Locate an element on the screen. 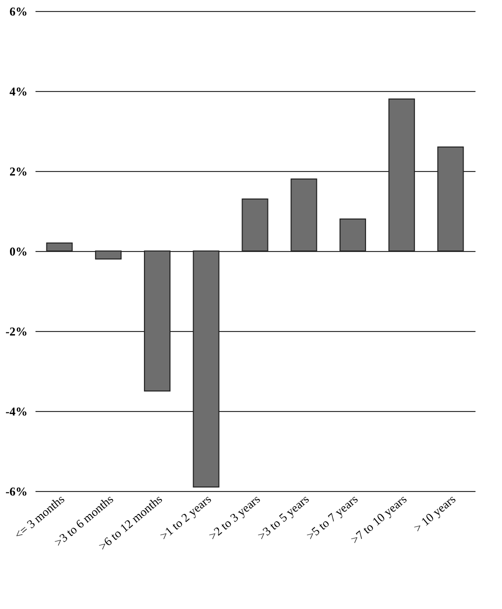 This screenshot has width=502, height=609. y-tick-label: -2% is located at coordinates (17, 331).